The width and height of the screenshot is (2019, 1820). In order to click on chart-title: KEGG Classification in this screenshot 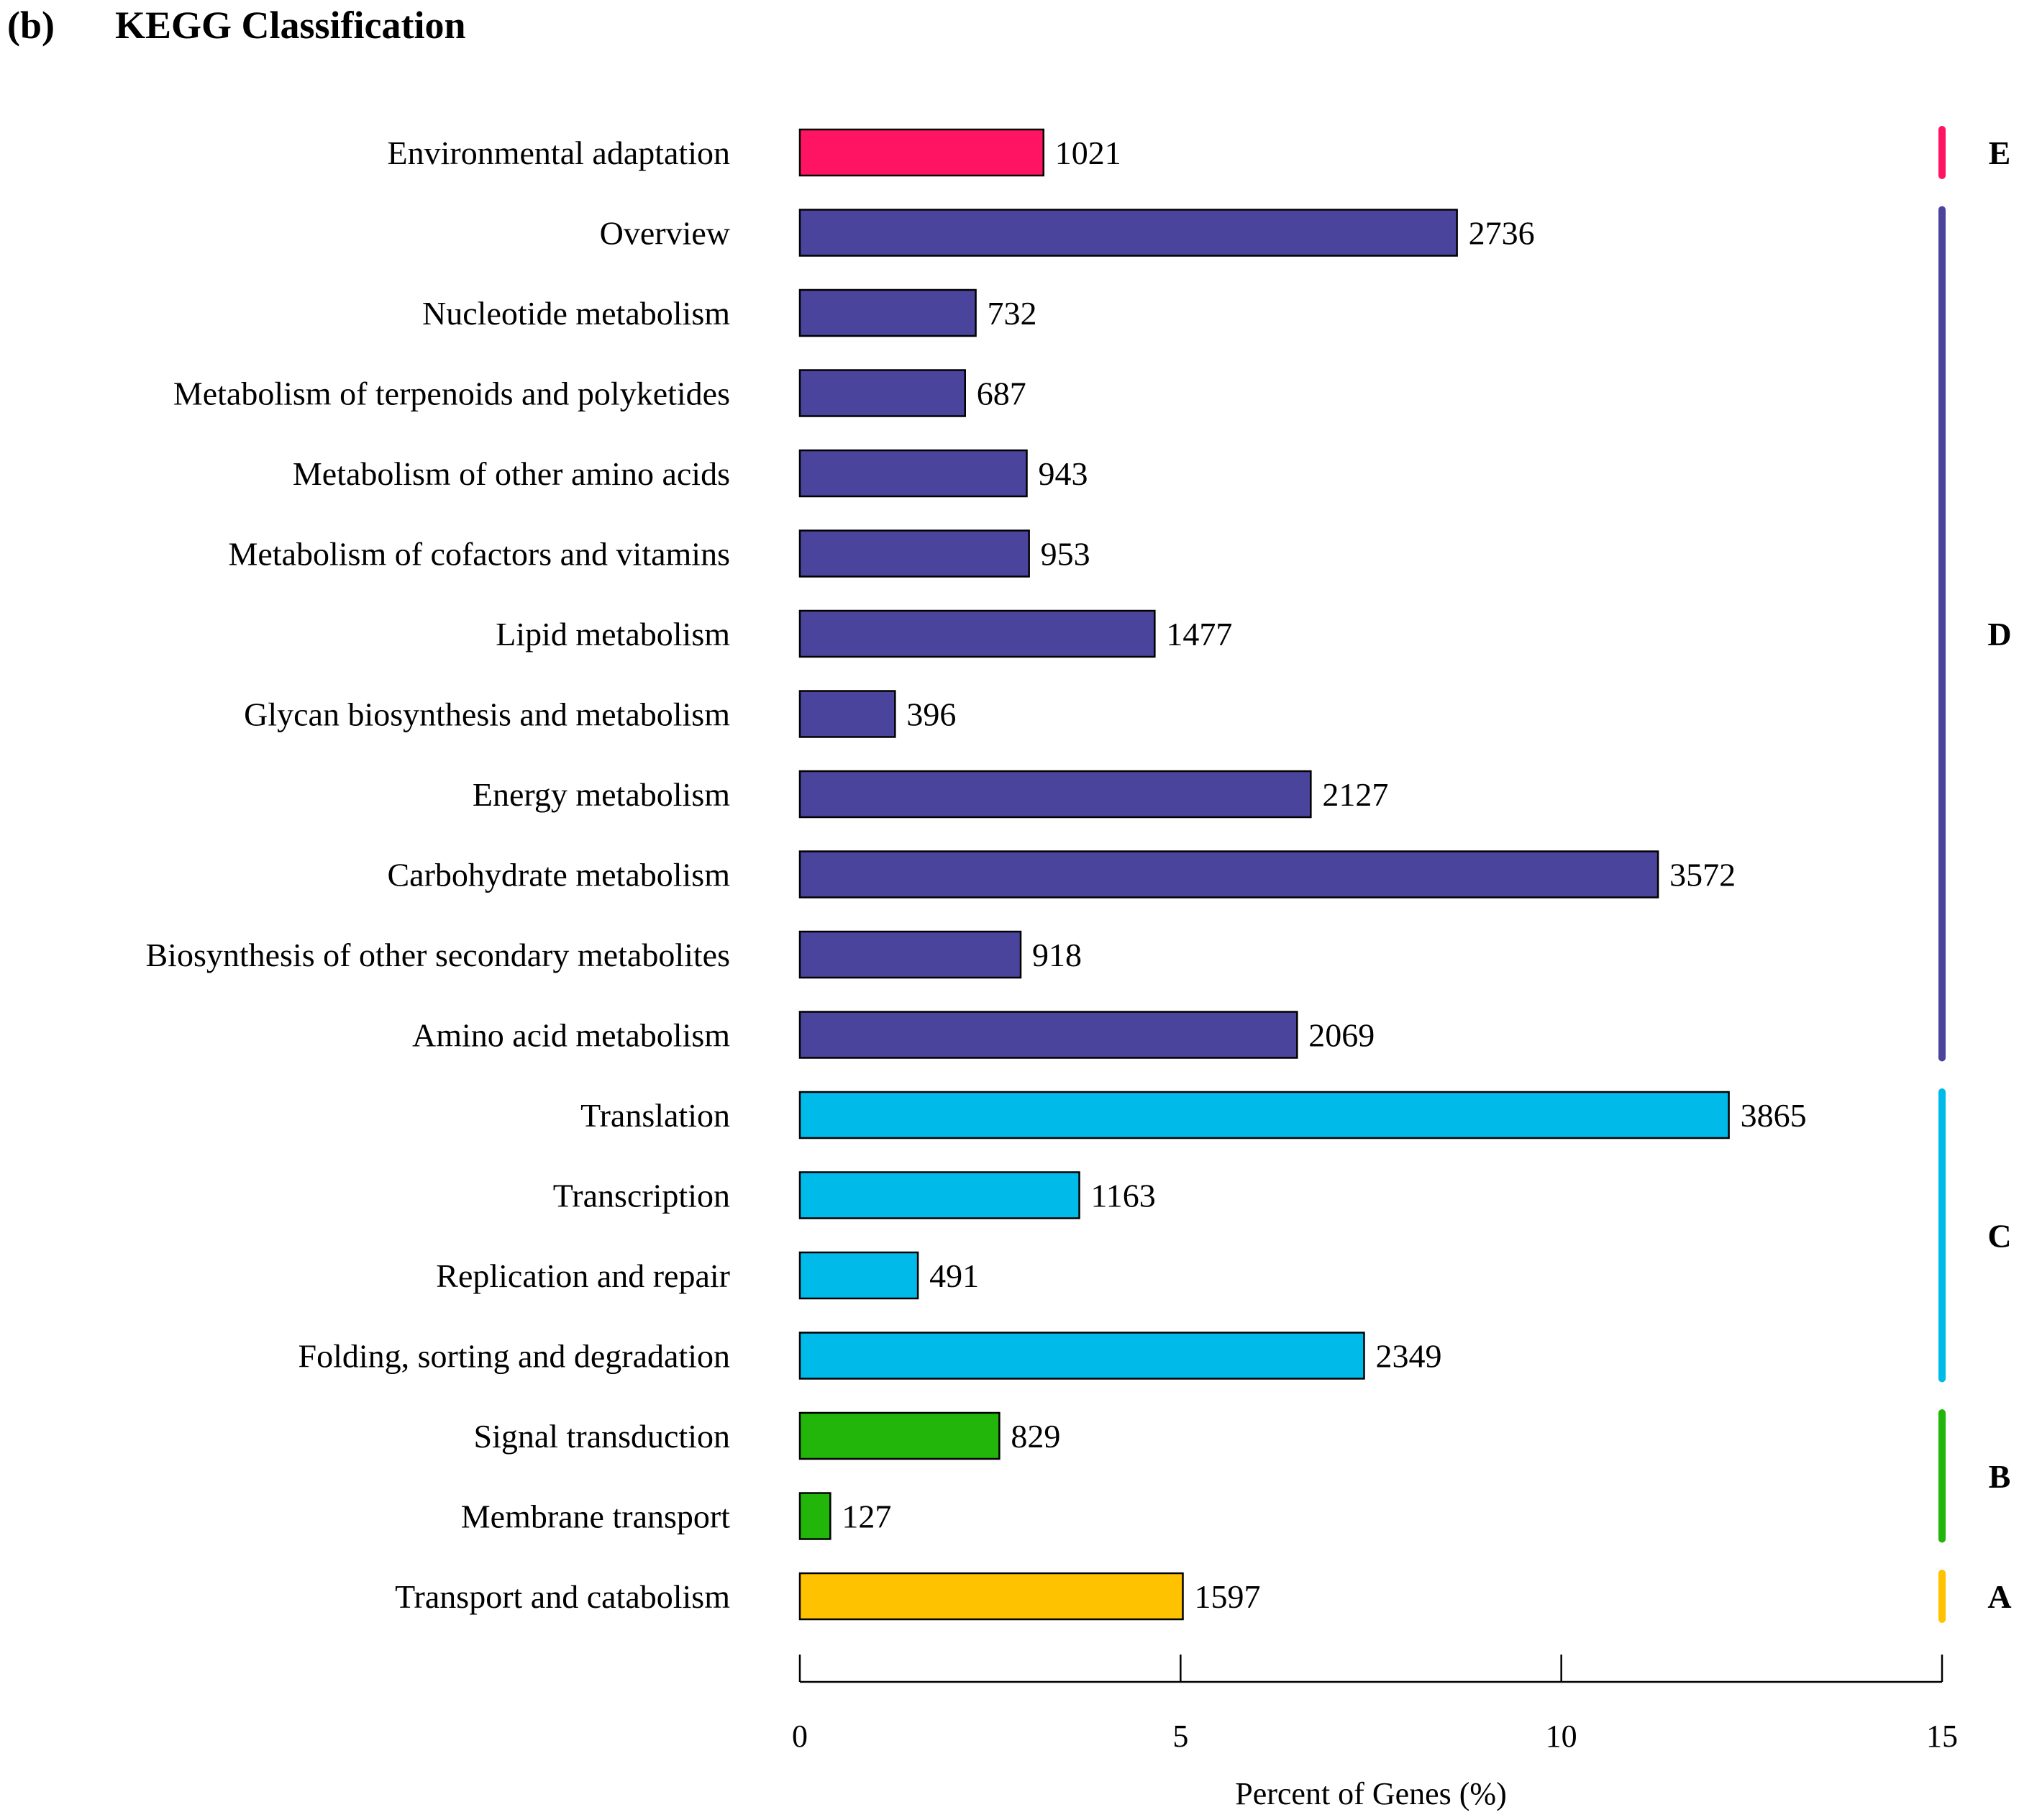, I will do `click(290, 25)`.